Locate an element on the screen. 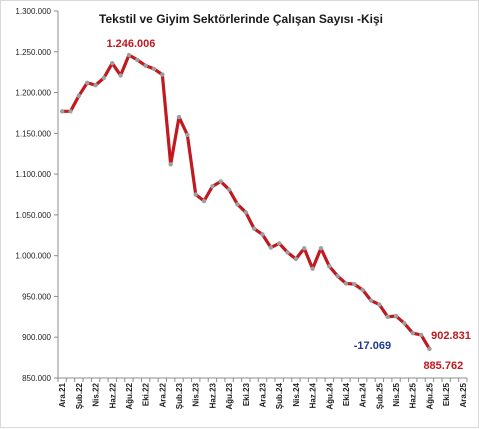 The height and width of the screenshot is (429, 479). x-tick-label: Nis.23 is located at coordinates (196, 394).